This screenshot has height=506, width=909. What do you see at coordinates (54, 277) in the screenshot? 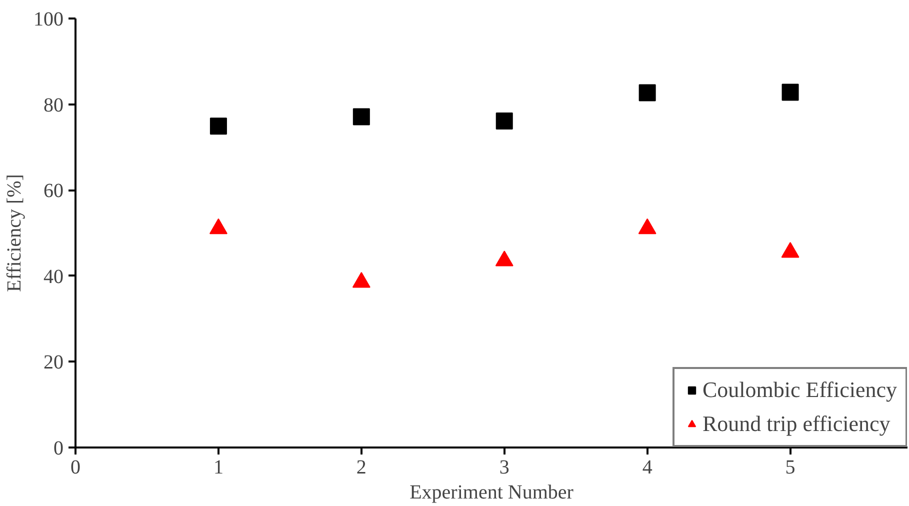
I see `y-tick-label: 40` at bounding box center [54, 277].